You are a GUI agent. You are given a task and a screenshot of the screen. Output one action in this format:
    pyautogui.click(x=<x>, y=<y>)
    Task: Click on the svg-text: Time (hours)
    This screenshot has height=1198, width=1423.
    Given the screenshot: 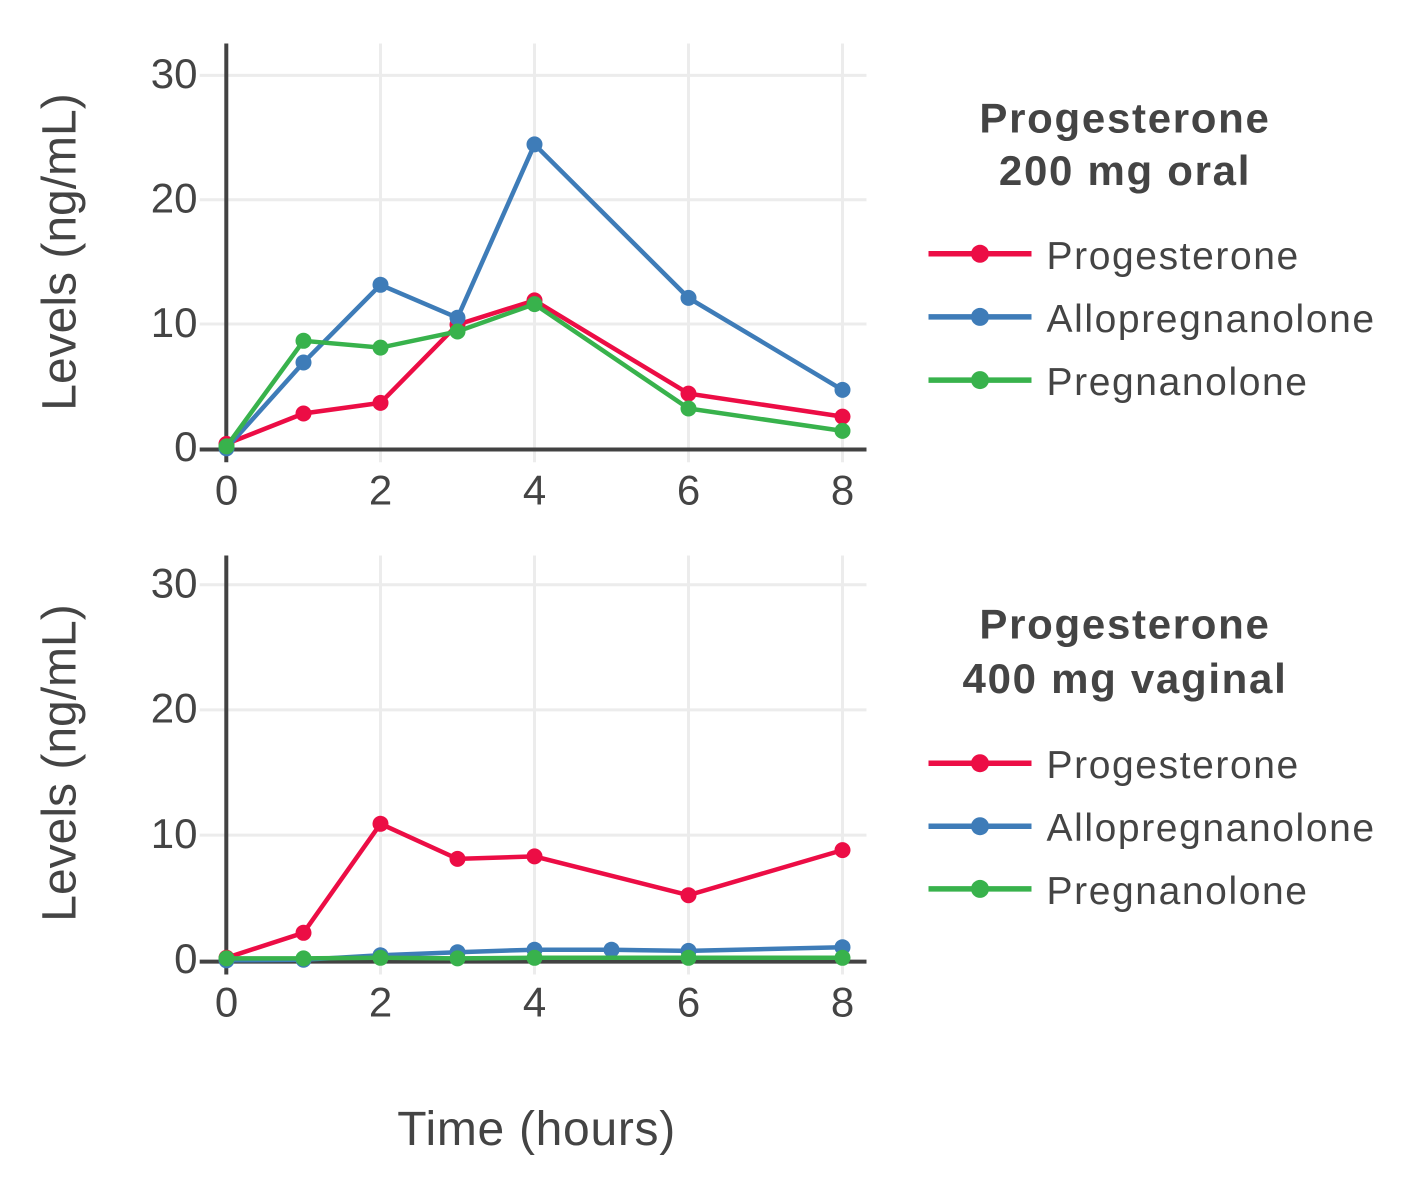 What is the action you would take?
    pyautogui.click(x=536, y=1129)
    